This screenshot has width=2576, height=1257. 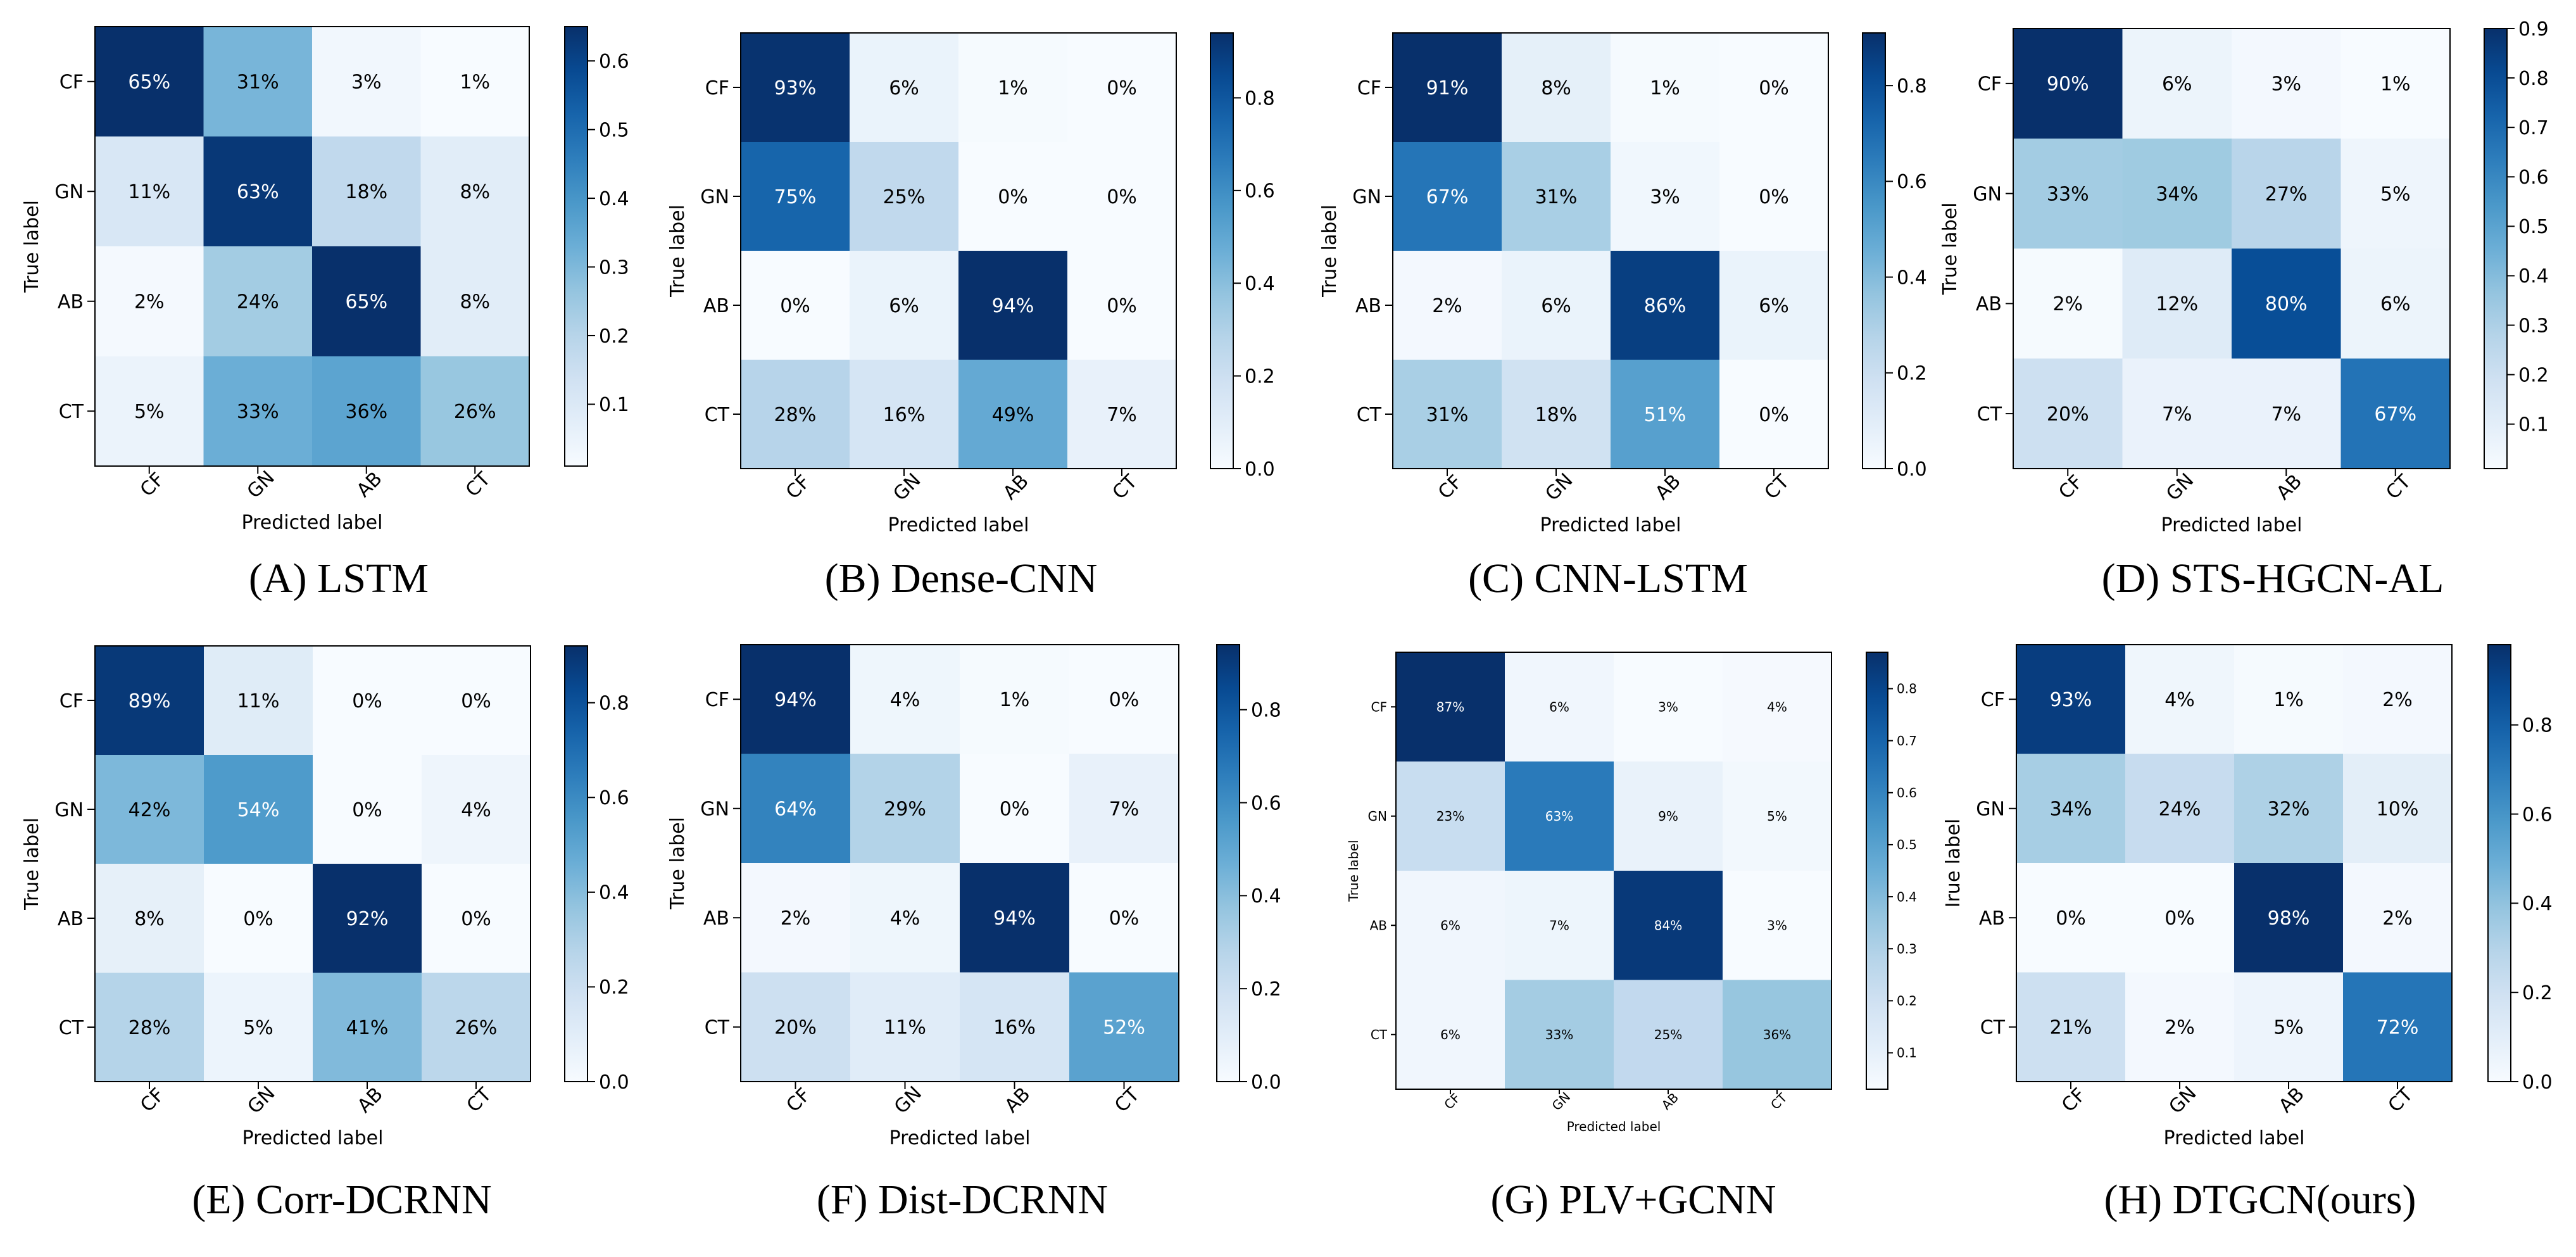 What do you see at coordinates (2068, 194) in the screenshot?
I see `cell-label: 33%` at bounding box center [2068, 194].